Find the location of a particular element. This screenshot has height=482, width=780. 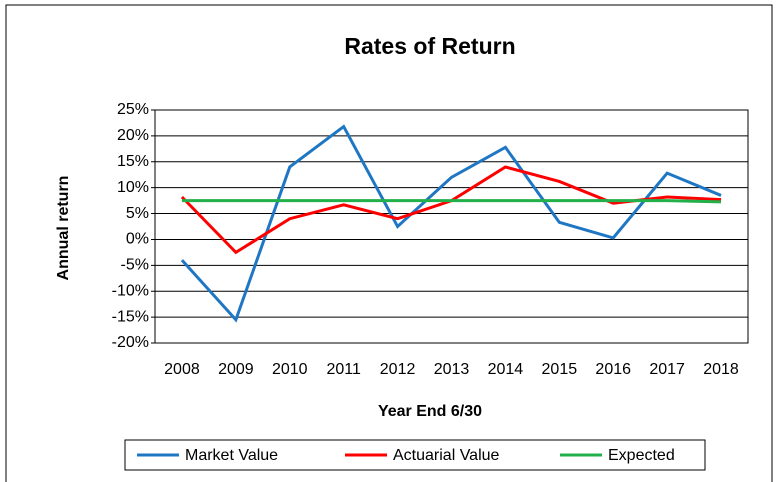

x-tick-label: 2014 is located at coordinates (506, 369).